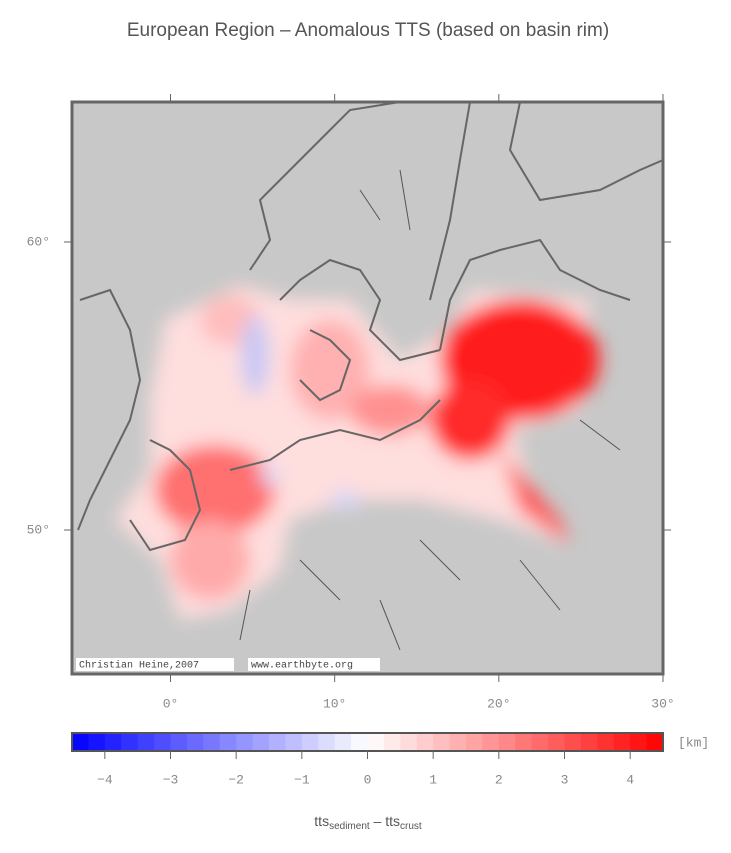 This screenshot has height=853, width=731. I want to click on colorbar-label: ttssediment – ttscrust, so click(368, 822).